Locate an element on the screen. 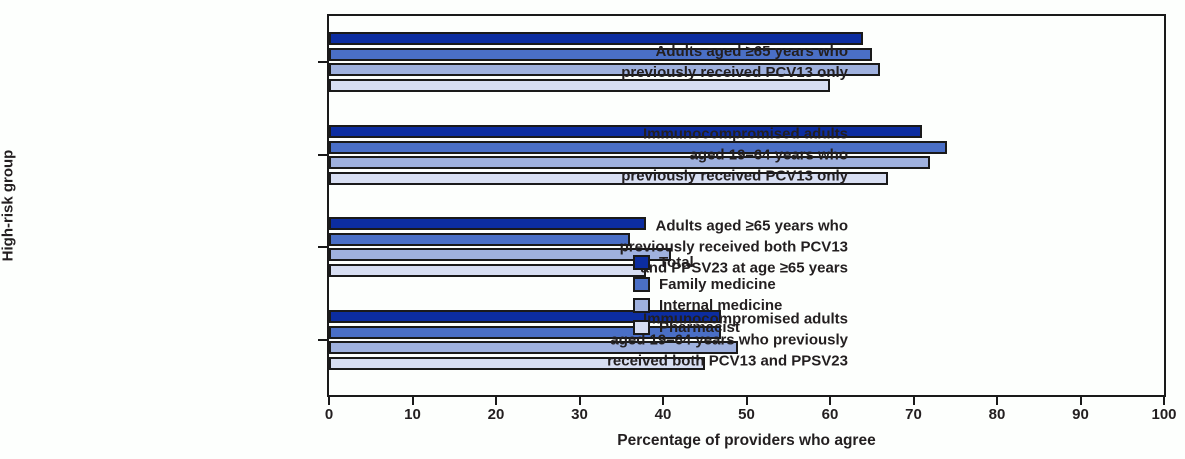 The image size is (1185, 459). x-axis-tick-label: 90 is located at coordinates (1080, 414).